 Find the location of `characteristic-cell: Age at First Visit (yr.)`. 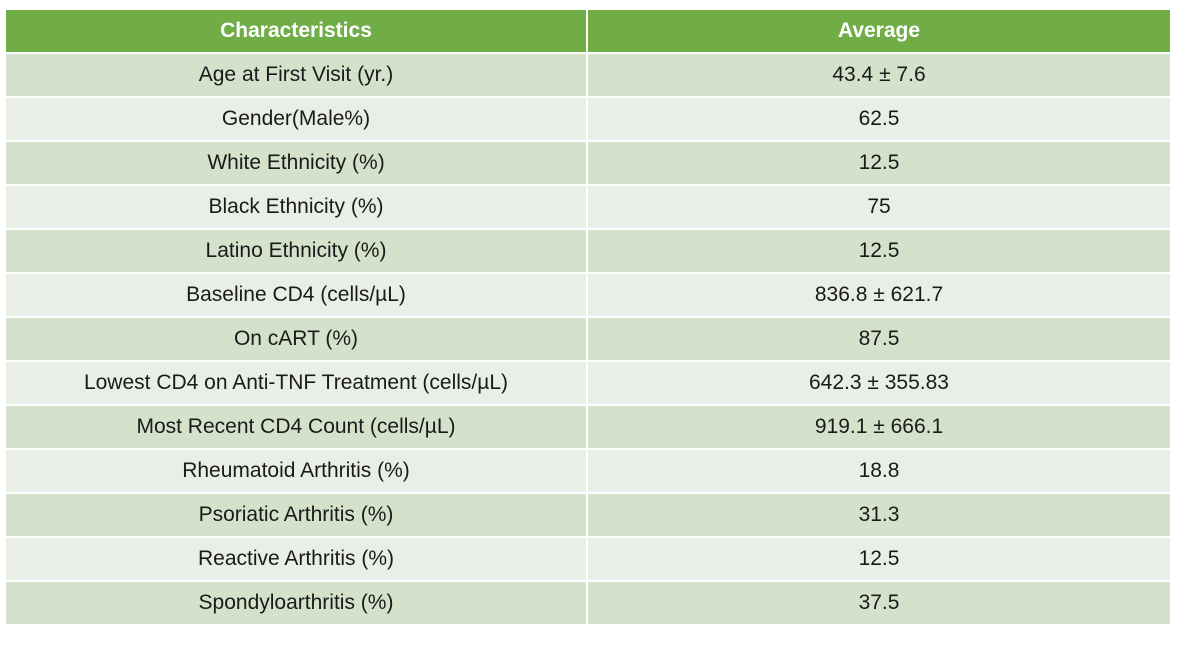

characteristic-cell: Age at First Visit (yr.) is located at coordinates (296, 75).